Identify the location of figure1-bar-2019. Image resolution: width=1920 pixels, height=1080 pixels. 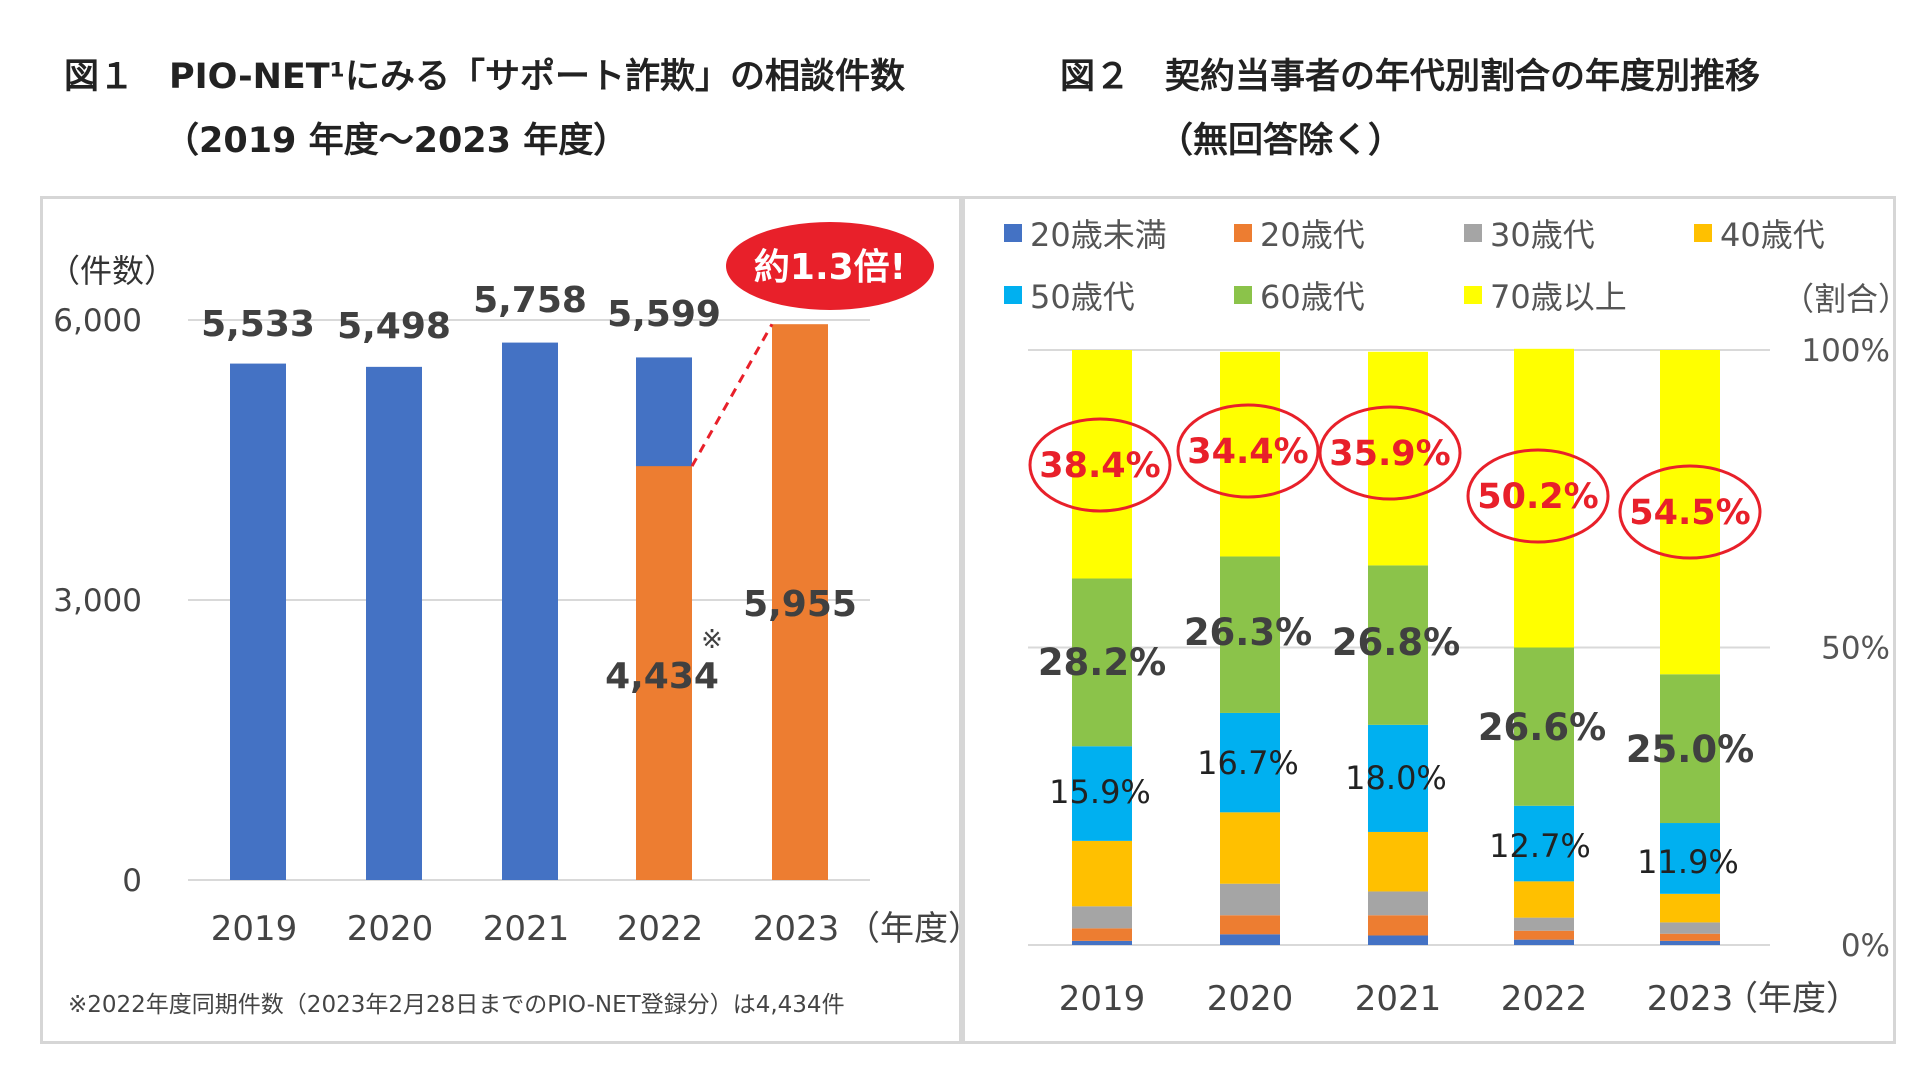
(258, 621).